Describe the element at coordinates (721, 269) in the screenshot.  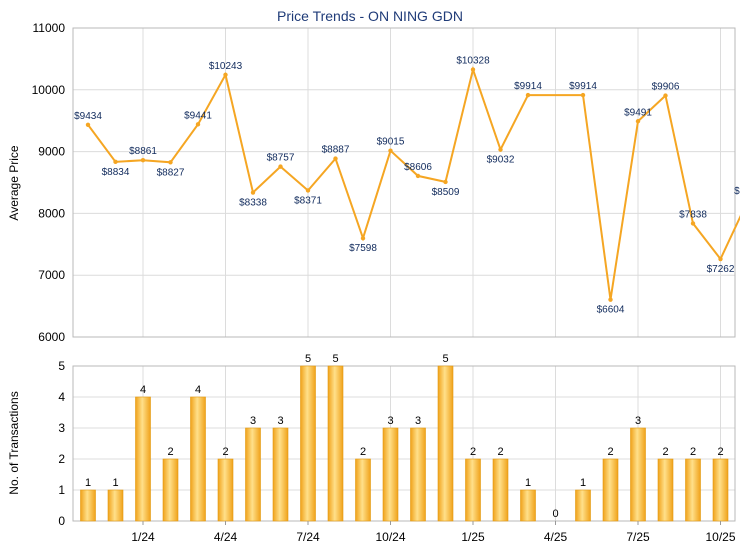
I see `price-data-label: $7262` at that location.